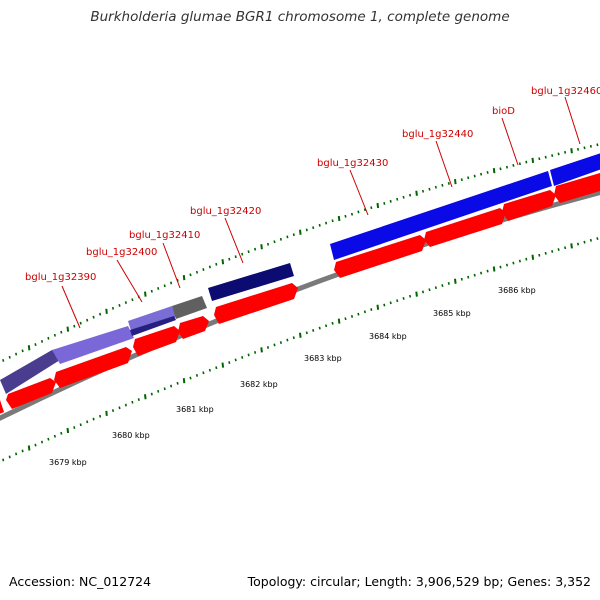  I want to click on feature-bar-bglu_1g32430, so click(441, 215).